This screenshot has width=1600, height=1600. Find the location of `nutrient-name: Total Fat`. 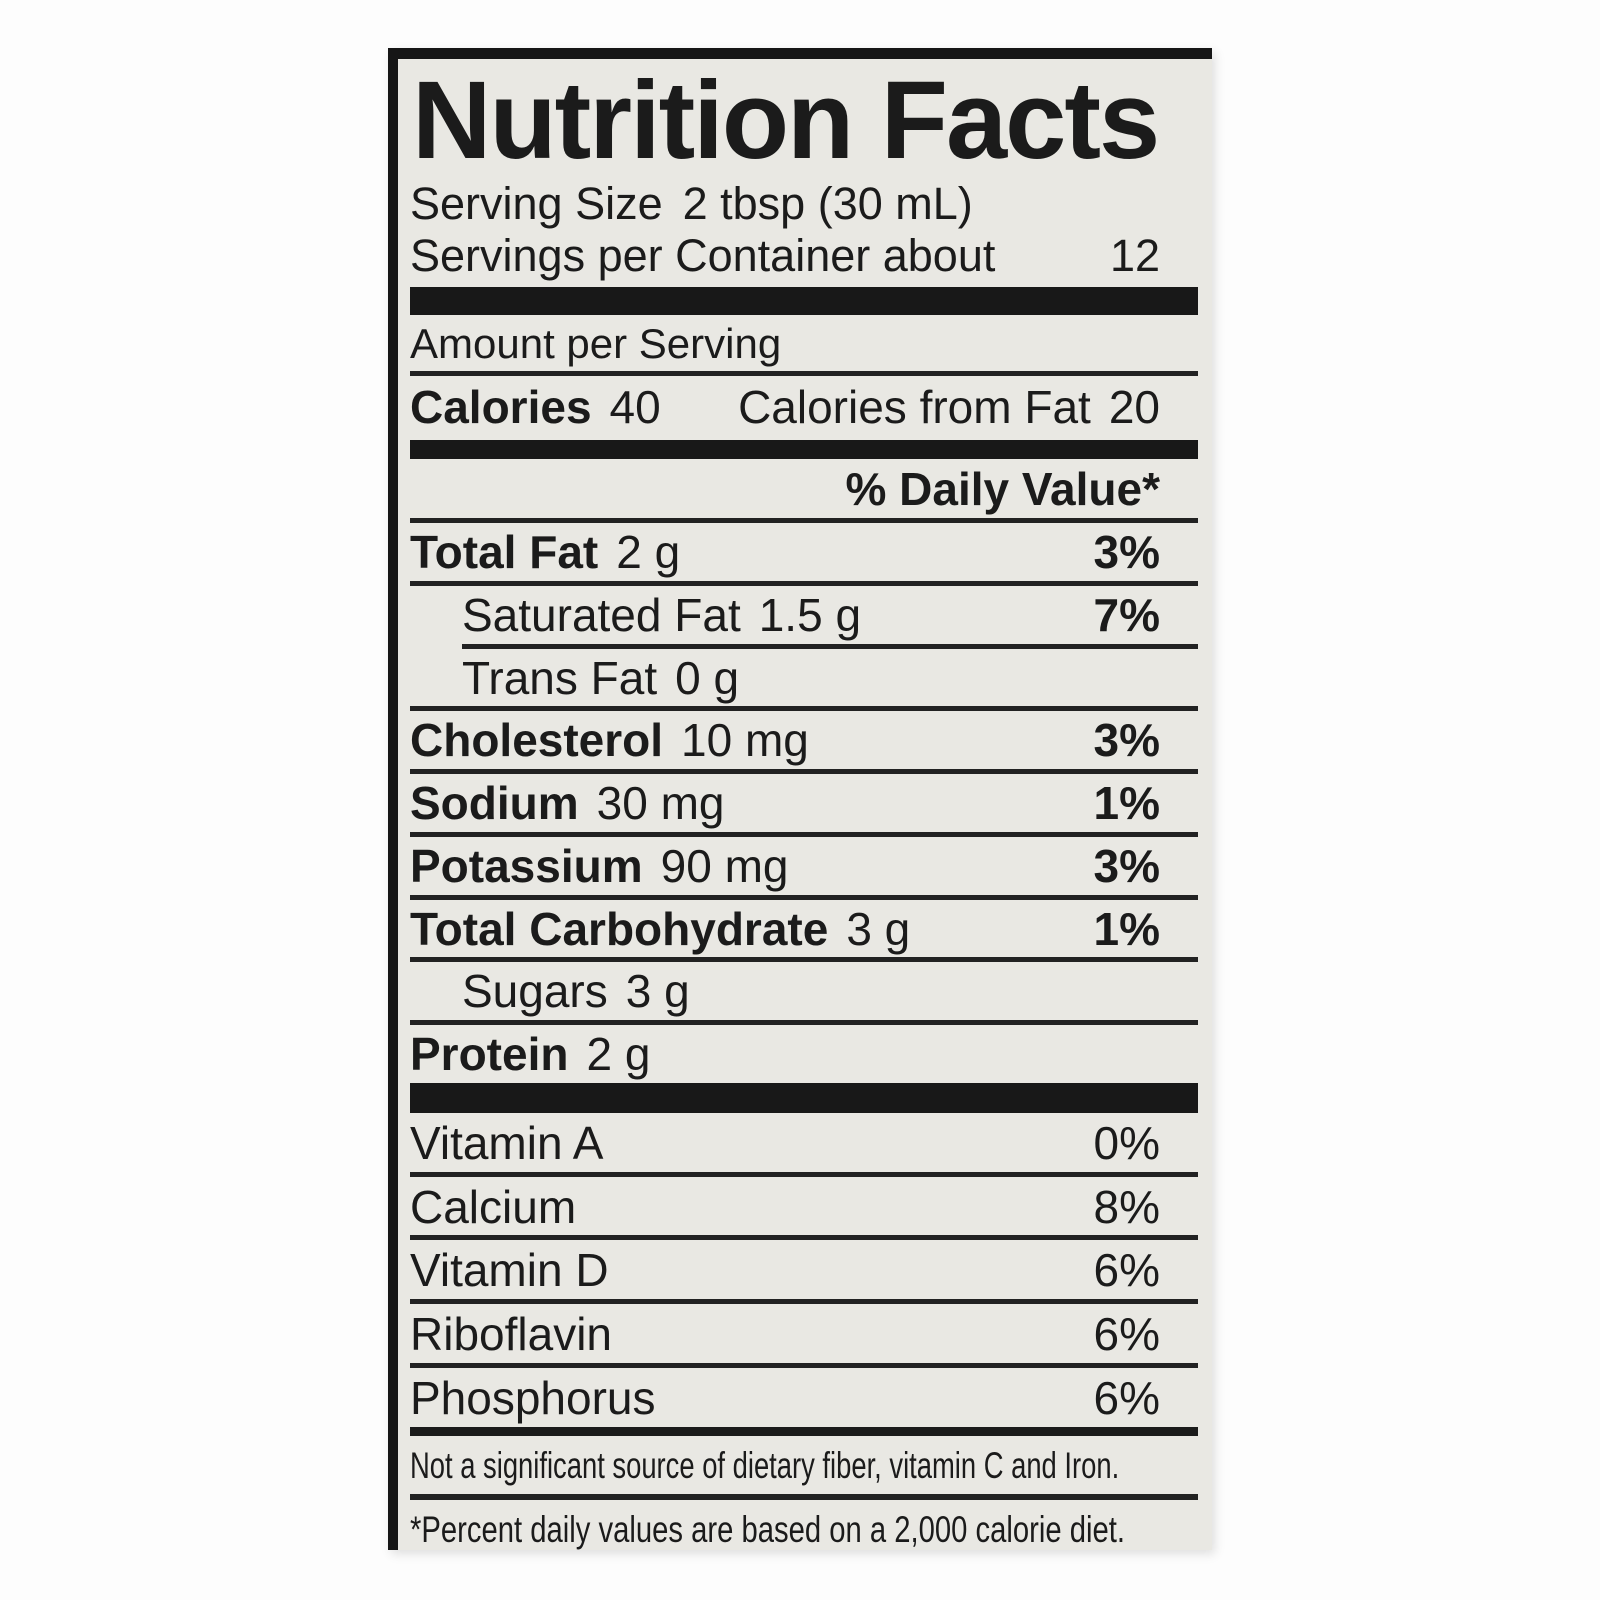

nutrient-name: Total Fat is located at coordinates (504, 552).